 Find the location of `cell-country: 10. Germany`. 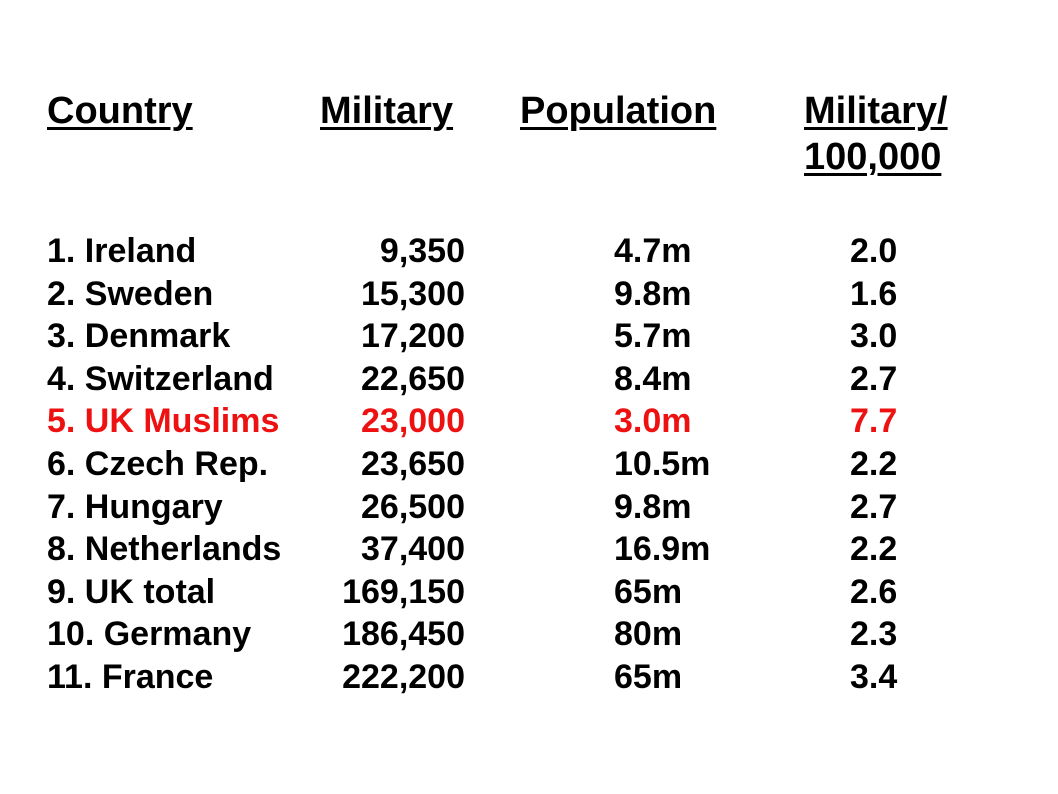

cell-country: 10. Germany is located at coordinates (149, 634).